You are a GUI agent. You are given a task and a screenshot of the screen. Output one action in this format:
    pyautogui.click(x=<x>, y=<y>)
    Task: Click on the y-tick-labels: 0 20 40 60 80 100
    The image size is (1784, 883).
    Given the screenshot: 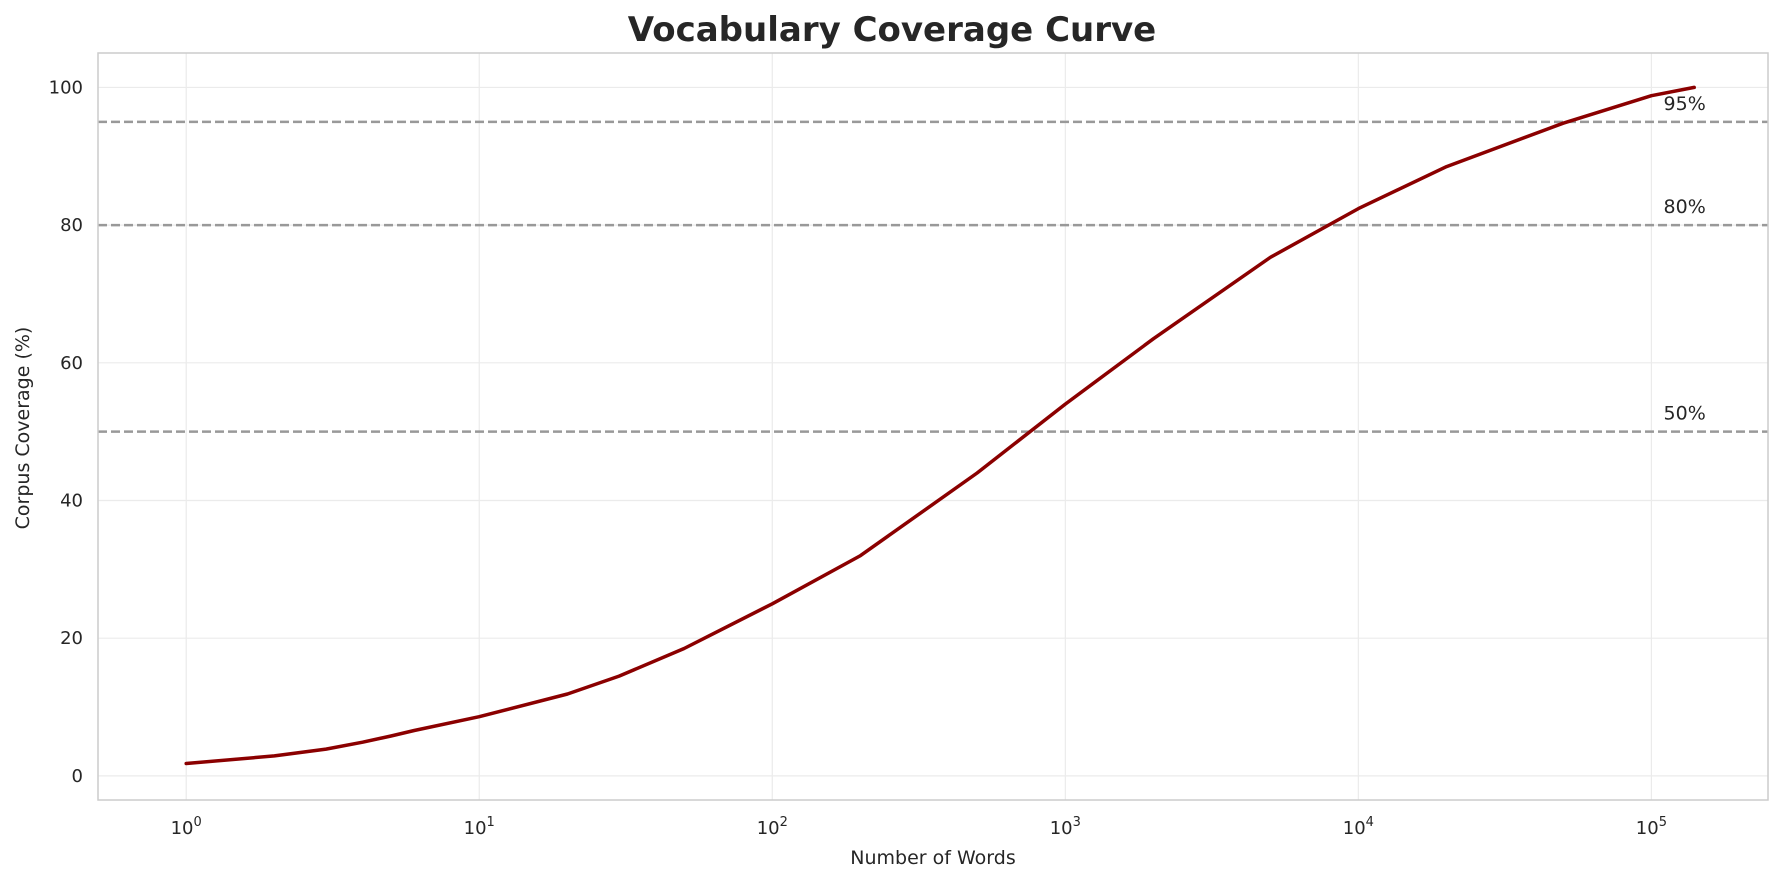 What is the action you would take?
    pyautogui.click(x=66, y=431)
    